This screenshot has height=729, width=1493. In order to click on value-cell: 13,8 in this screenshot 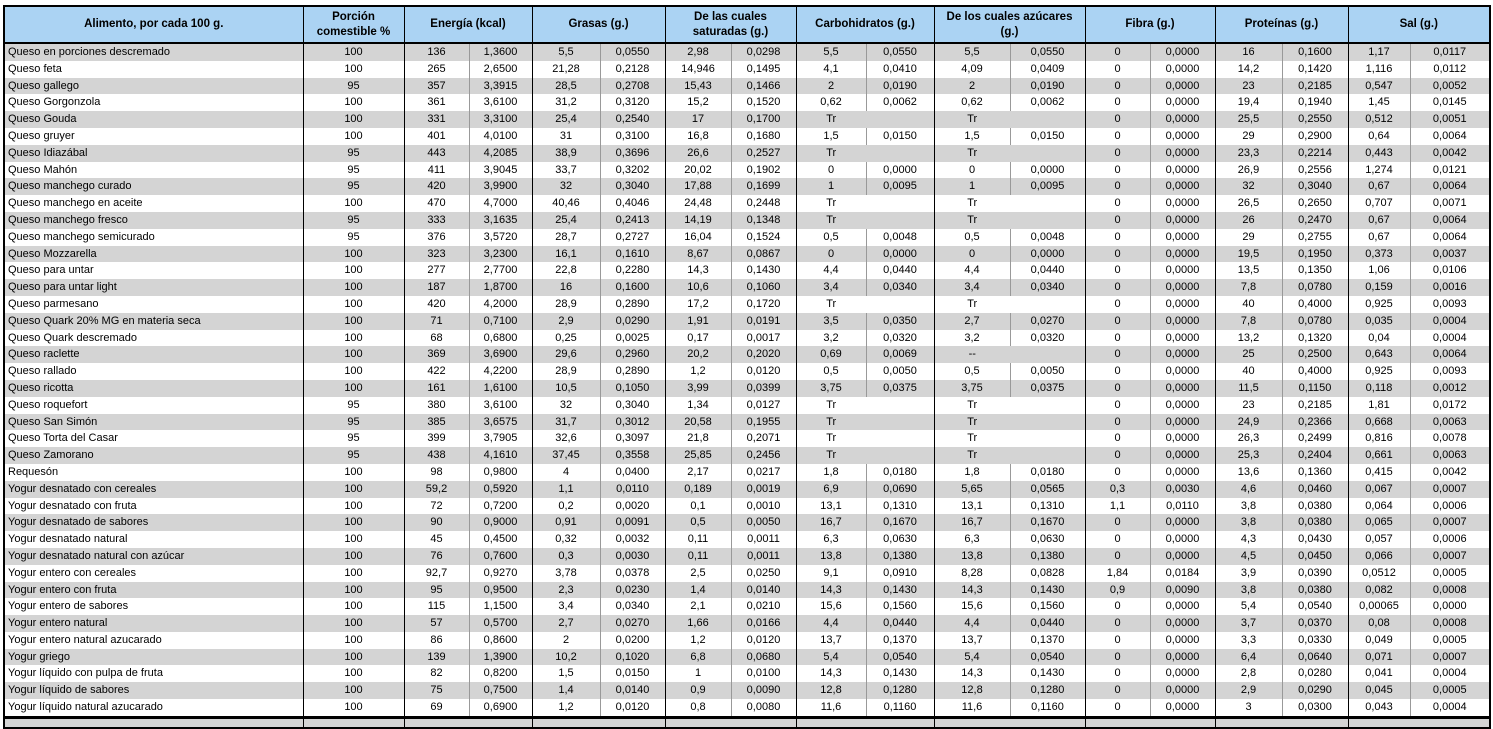, I will do `click(830, 556)`.